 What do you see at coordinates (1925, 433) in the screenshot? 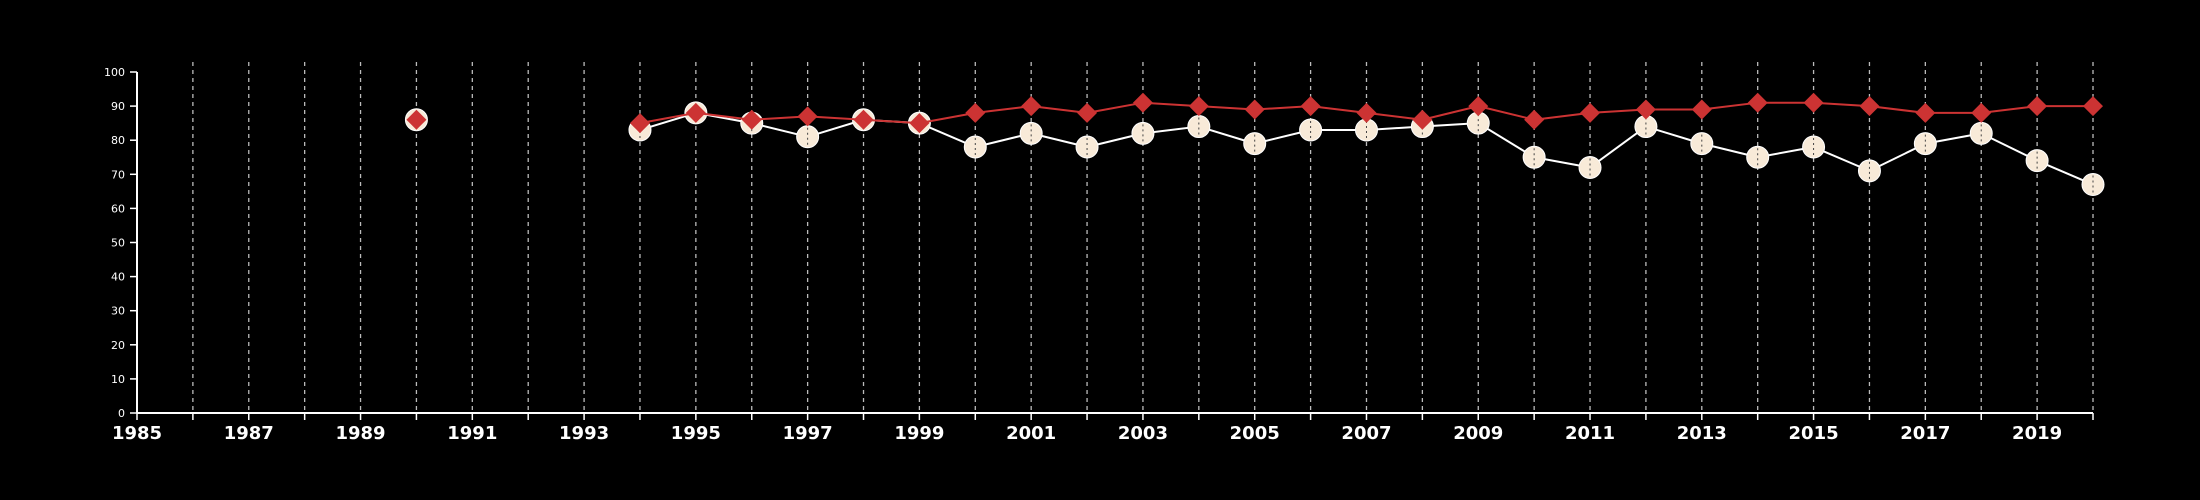
I see `x-tick-label: 2017` at bounding box center [1925, 433].